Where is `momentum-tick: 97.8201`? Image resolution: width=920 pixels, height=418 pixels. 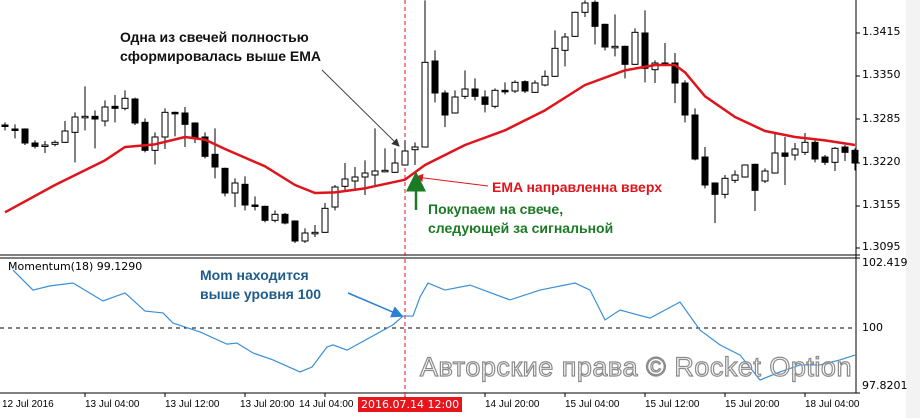
momentum-tick: 97.8201 is located at coordinates (885, 385).